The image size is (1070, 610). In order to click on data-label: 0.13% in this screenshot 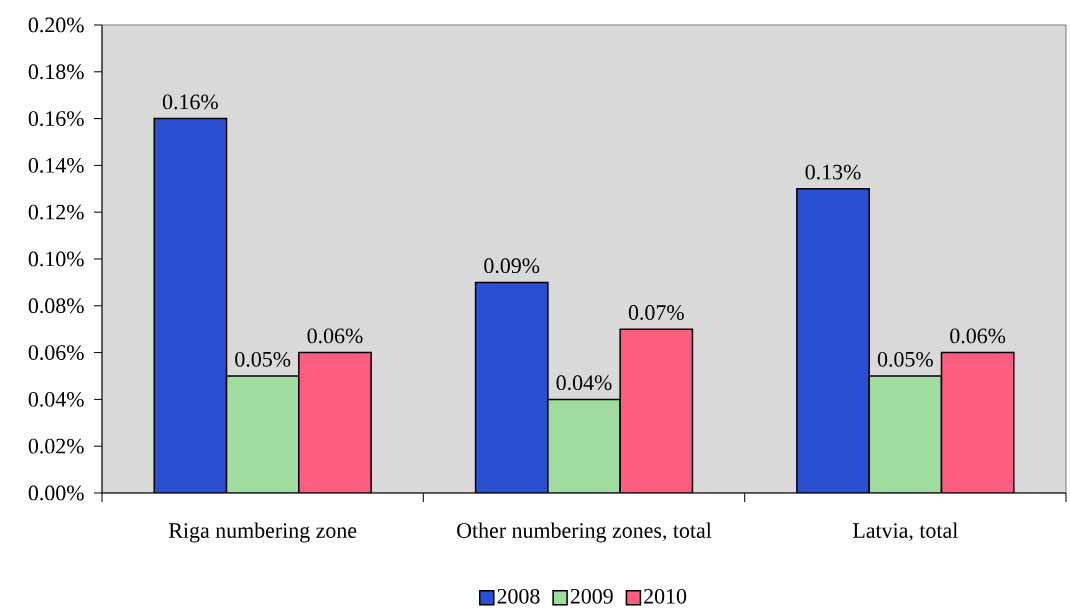, I will do `click(833, 172)`.